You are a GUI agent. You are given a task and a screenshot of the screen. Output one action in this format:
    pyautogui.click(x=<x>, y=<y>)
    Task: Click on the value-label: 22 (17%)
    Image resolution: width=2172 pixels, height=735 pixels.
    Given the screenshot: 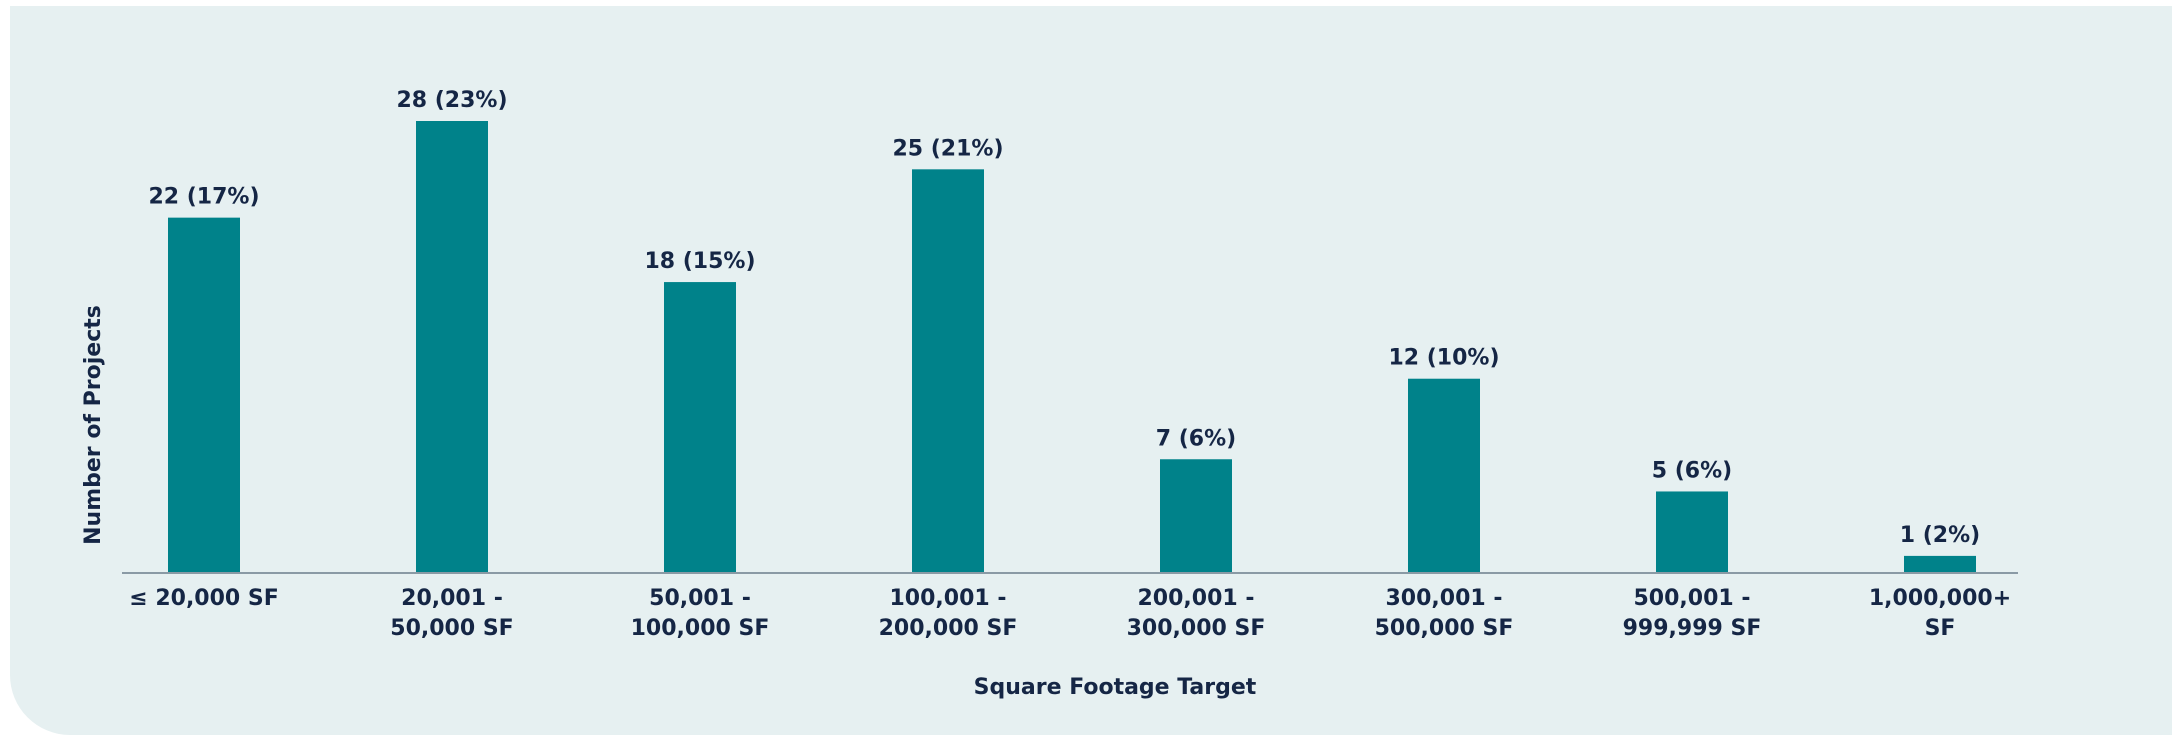 What is the action you would take?
    pyautogui.click(x=203, y=197)
    